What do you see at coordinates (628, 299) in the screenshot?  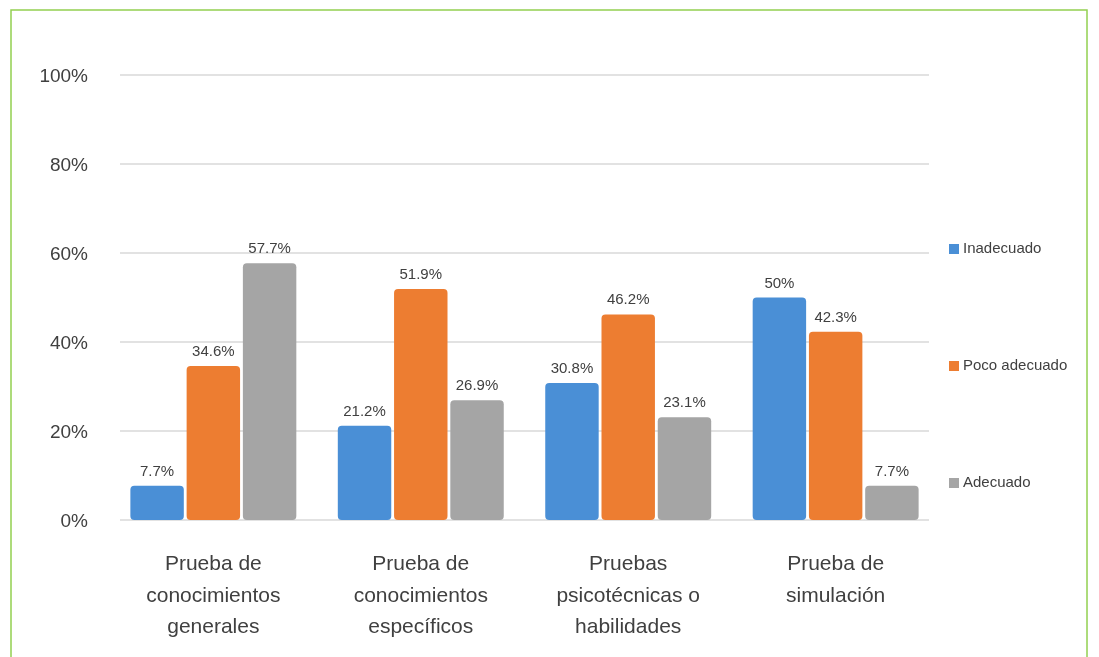 I see `data-label: 46.2%` at bounding box center [628, 299].